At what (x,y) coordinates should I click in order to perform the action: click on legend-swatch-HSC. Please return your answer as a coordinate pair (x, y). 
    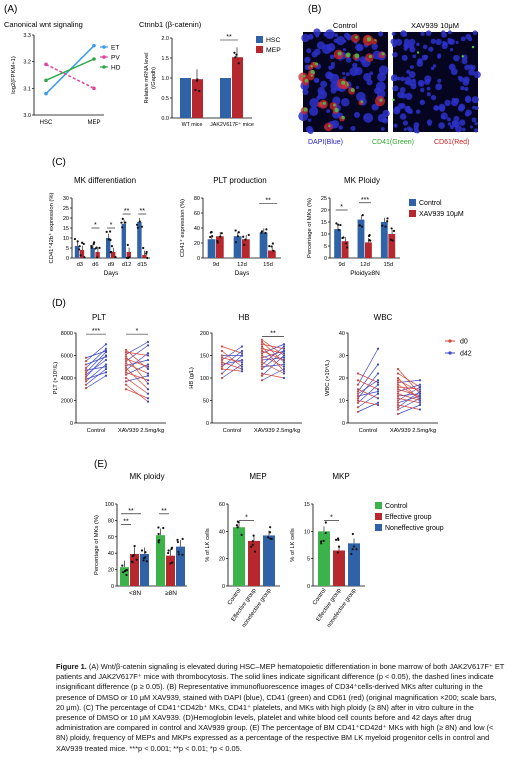
    Looking at the image, I should click on (259, 39).